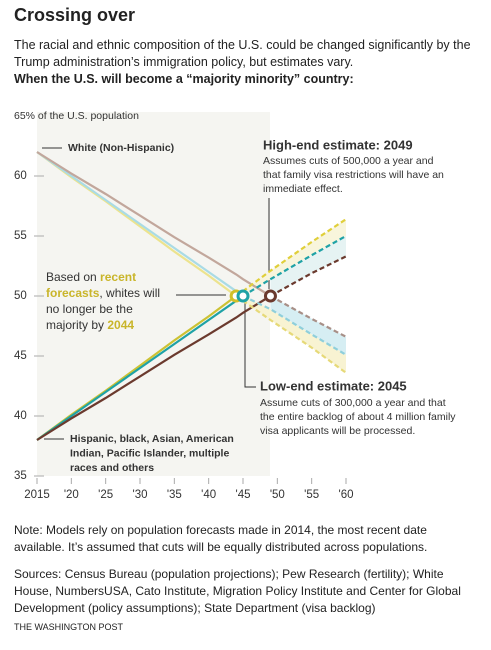  I want to click on minority-label: races and others, so click(112, 468).